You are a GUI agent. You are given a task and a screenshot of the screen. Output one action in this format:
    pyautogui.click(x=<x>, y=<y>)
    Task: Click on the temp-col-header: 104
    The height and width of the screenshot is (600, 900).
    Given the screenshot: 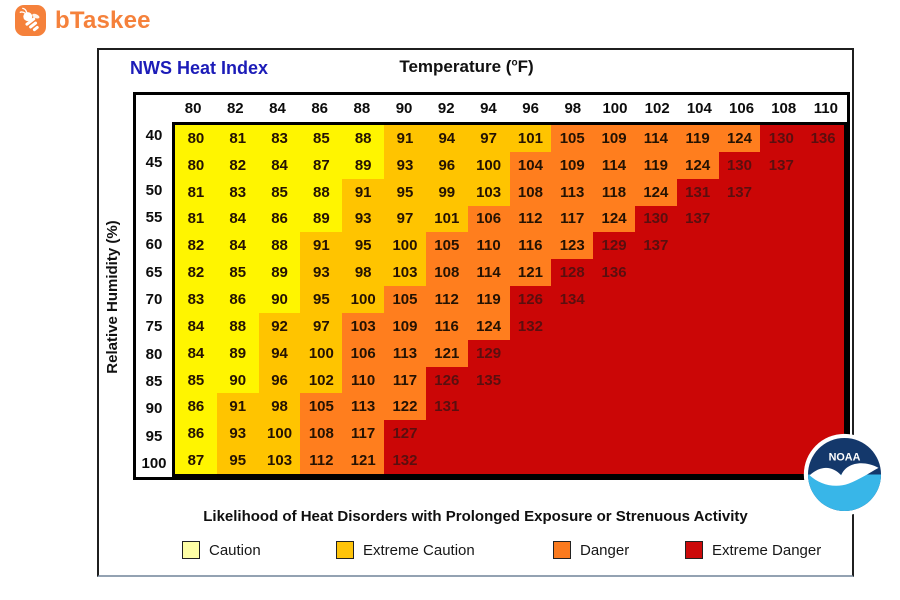 What is the action you would take?
    pyautogui.click(x=699, y=108)
    